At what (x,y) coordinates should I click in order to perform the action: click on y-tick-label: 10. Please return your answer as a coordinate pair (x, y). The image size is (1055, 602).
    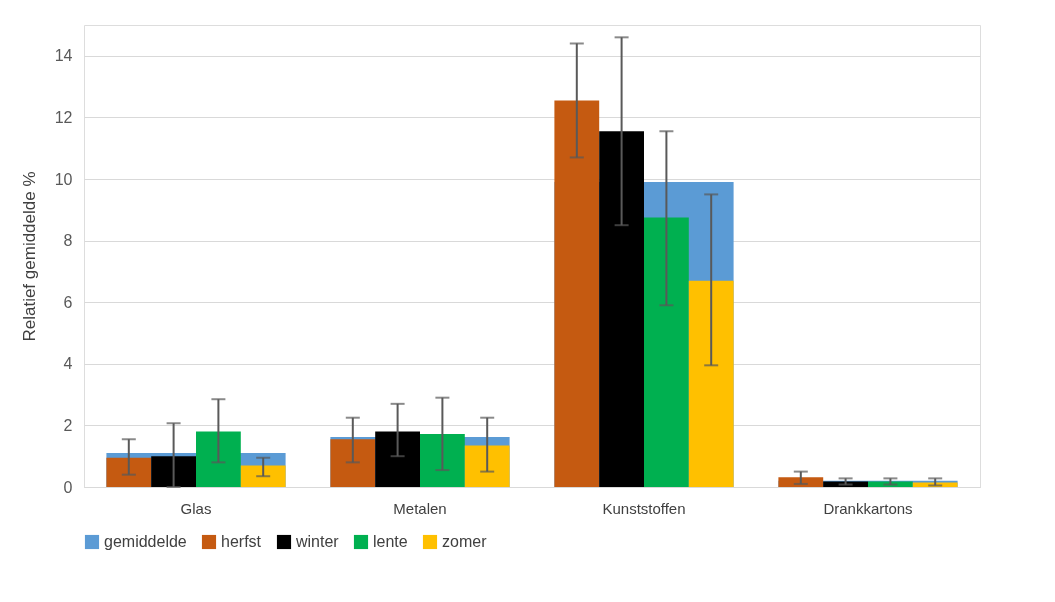
    Looking at the image, I should click on (63, 179).